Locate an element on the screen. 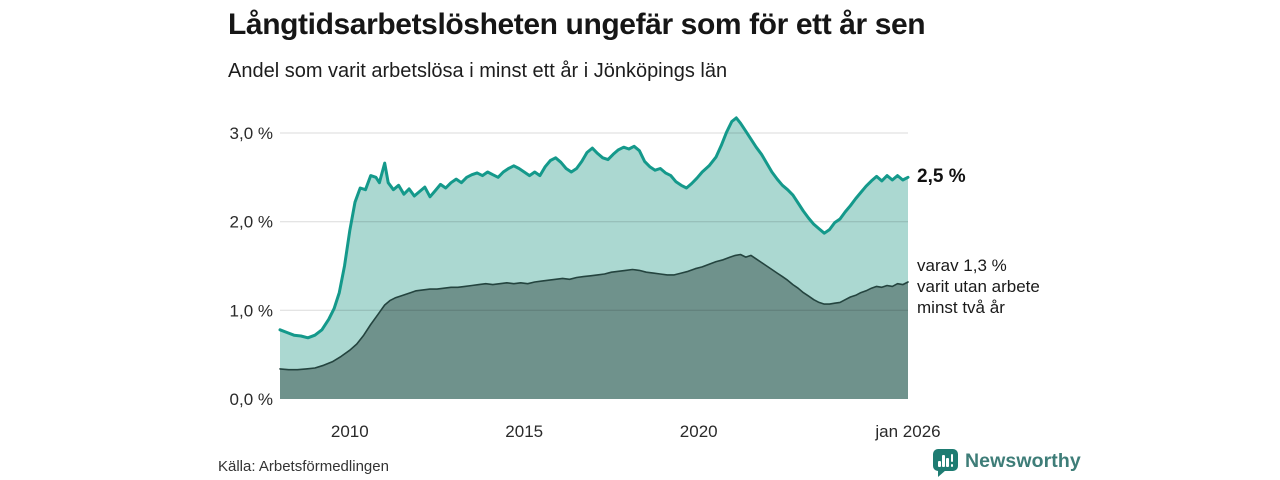 The image size is (1280, 480). y-tick-label: 2,0 % is located at coordinates (251, 222).